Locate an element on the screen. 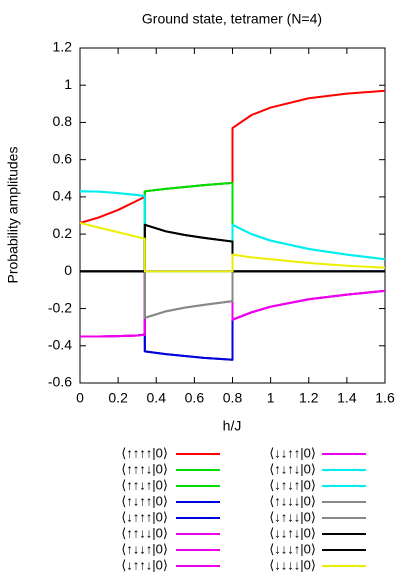 This screenshot has width=415, height=581. legend-label: ⟨↓↓↑↑|0⟩ is located at coordinates (292, 452).